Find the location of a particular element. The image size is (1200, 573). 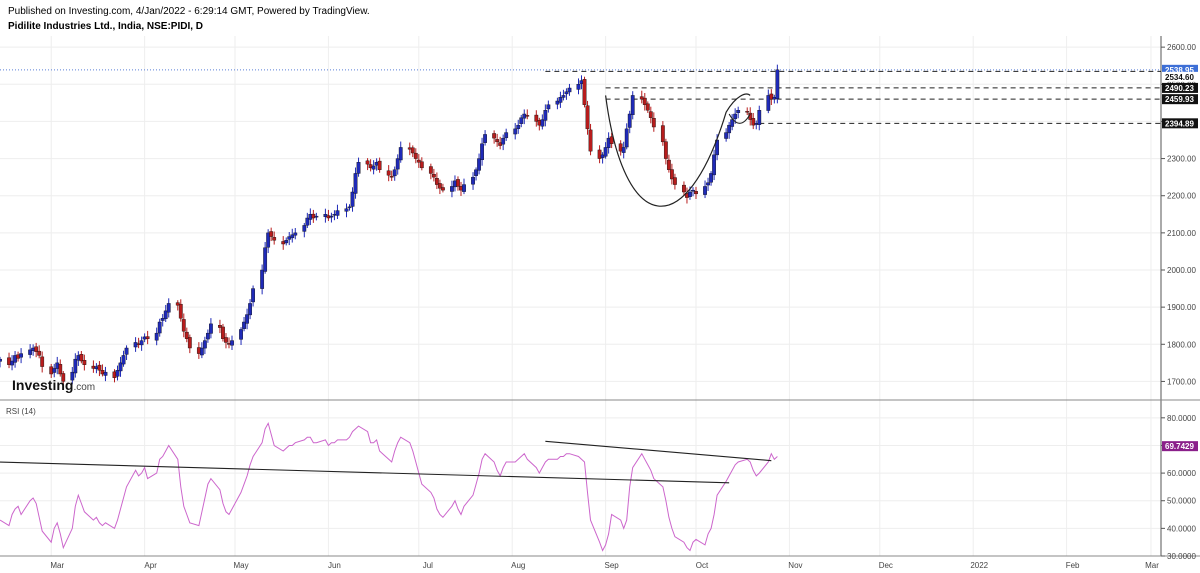

level-tag-bg is located at coordinates (1180, 99).